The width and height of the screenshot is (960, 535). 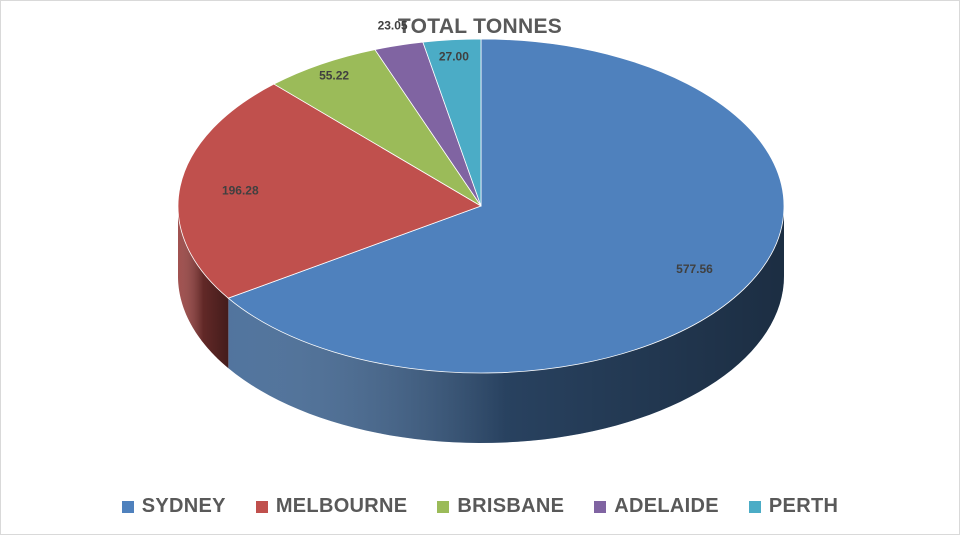 What do you see at coordinates (694, 269) in the screenshot?
I see `data-label-sydney: 577.56` at bounding box center [694, 269].